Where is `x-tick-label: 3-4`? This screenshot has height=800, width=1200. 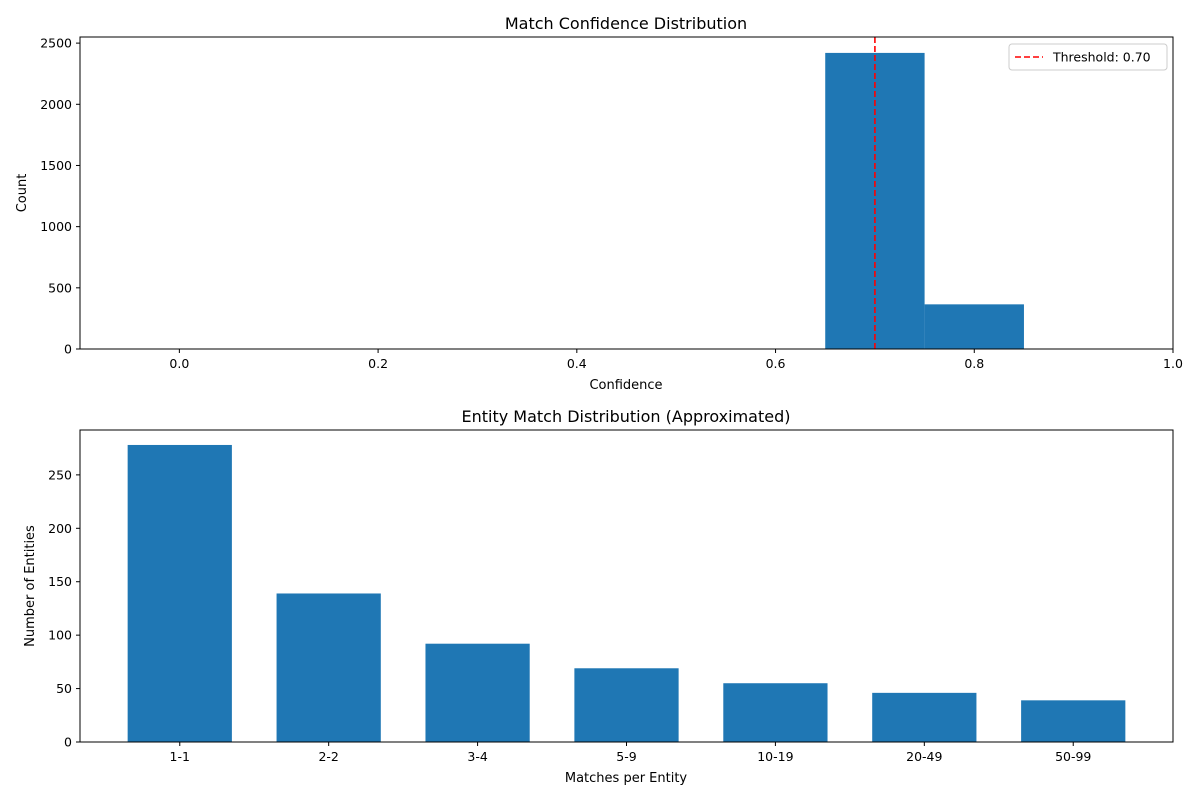 x-tick-label: 3-4 is located at coordinates (477, 756).